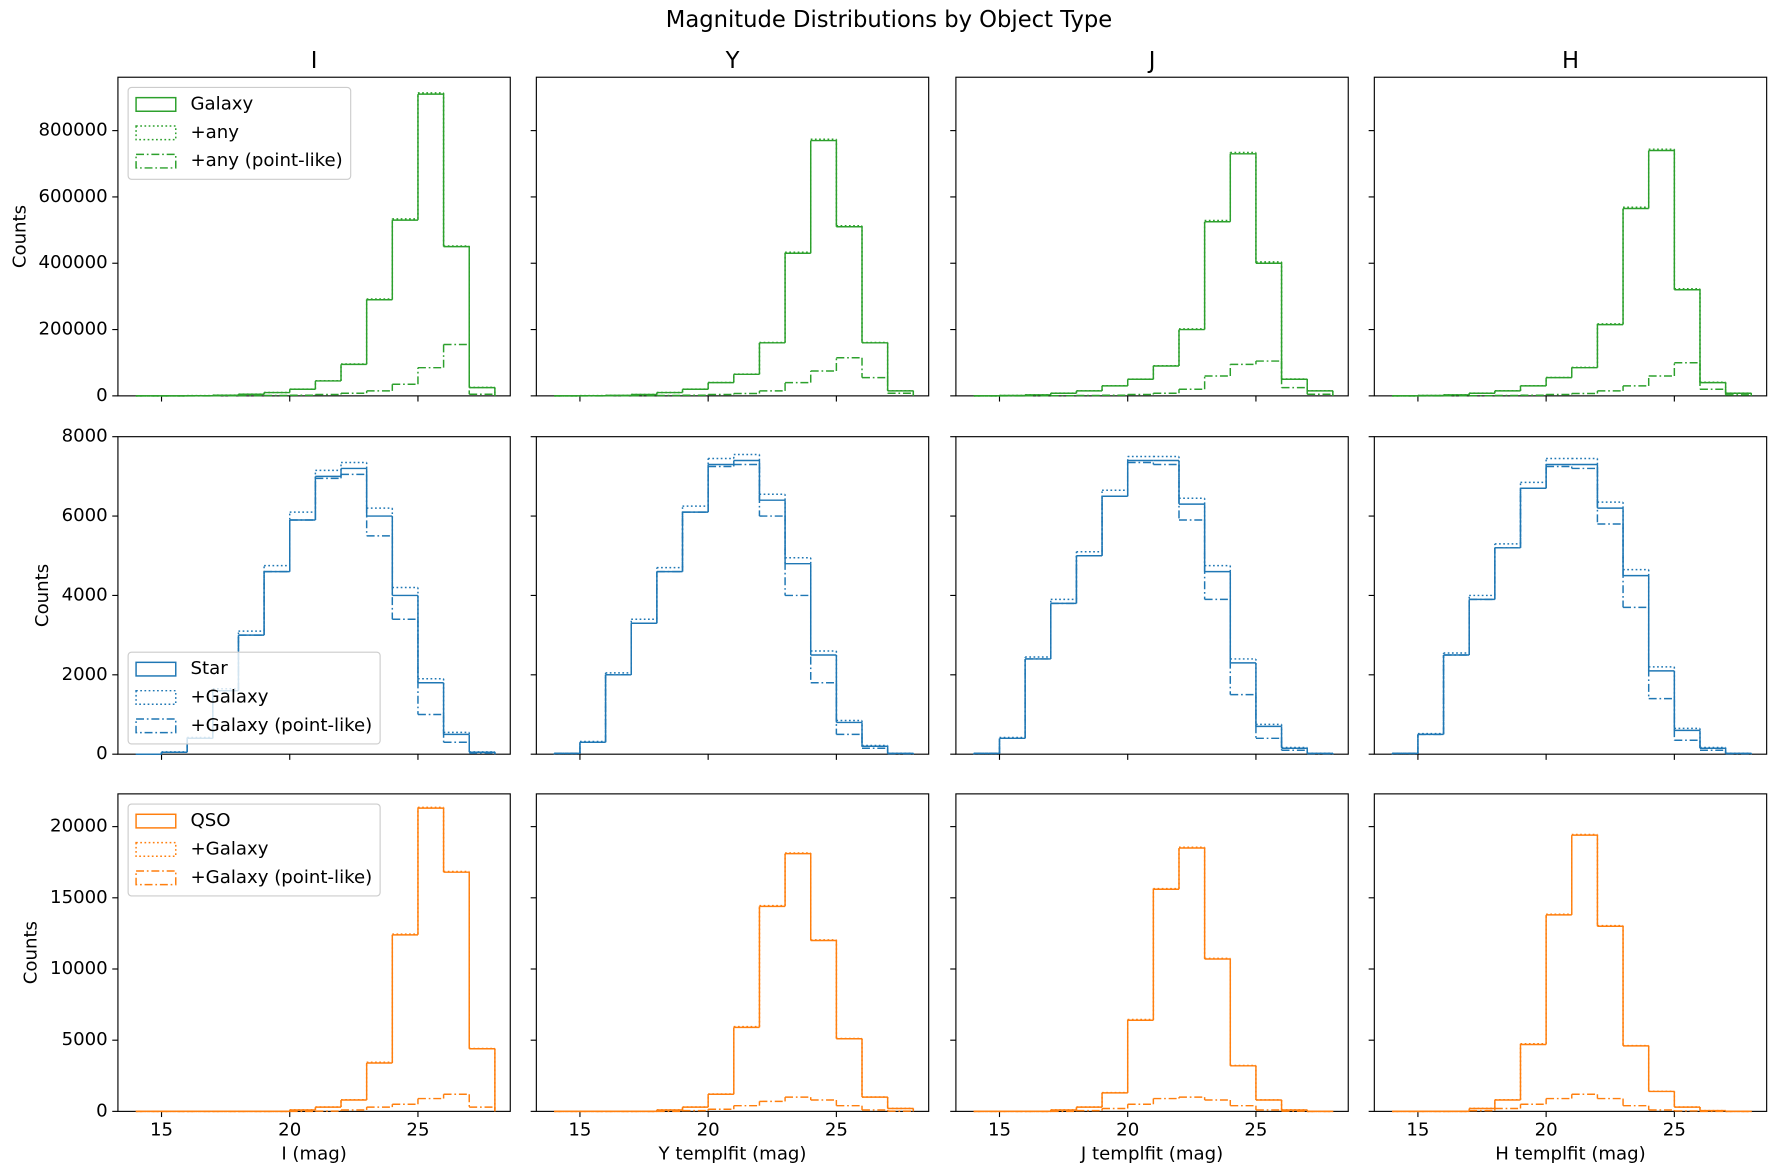  What do you see at coordinates (73, 130) in the screenshot?
I see `y-tick-label: 800000` at bounding box center [73, 130].